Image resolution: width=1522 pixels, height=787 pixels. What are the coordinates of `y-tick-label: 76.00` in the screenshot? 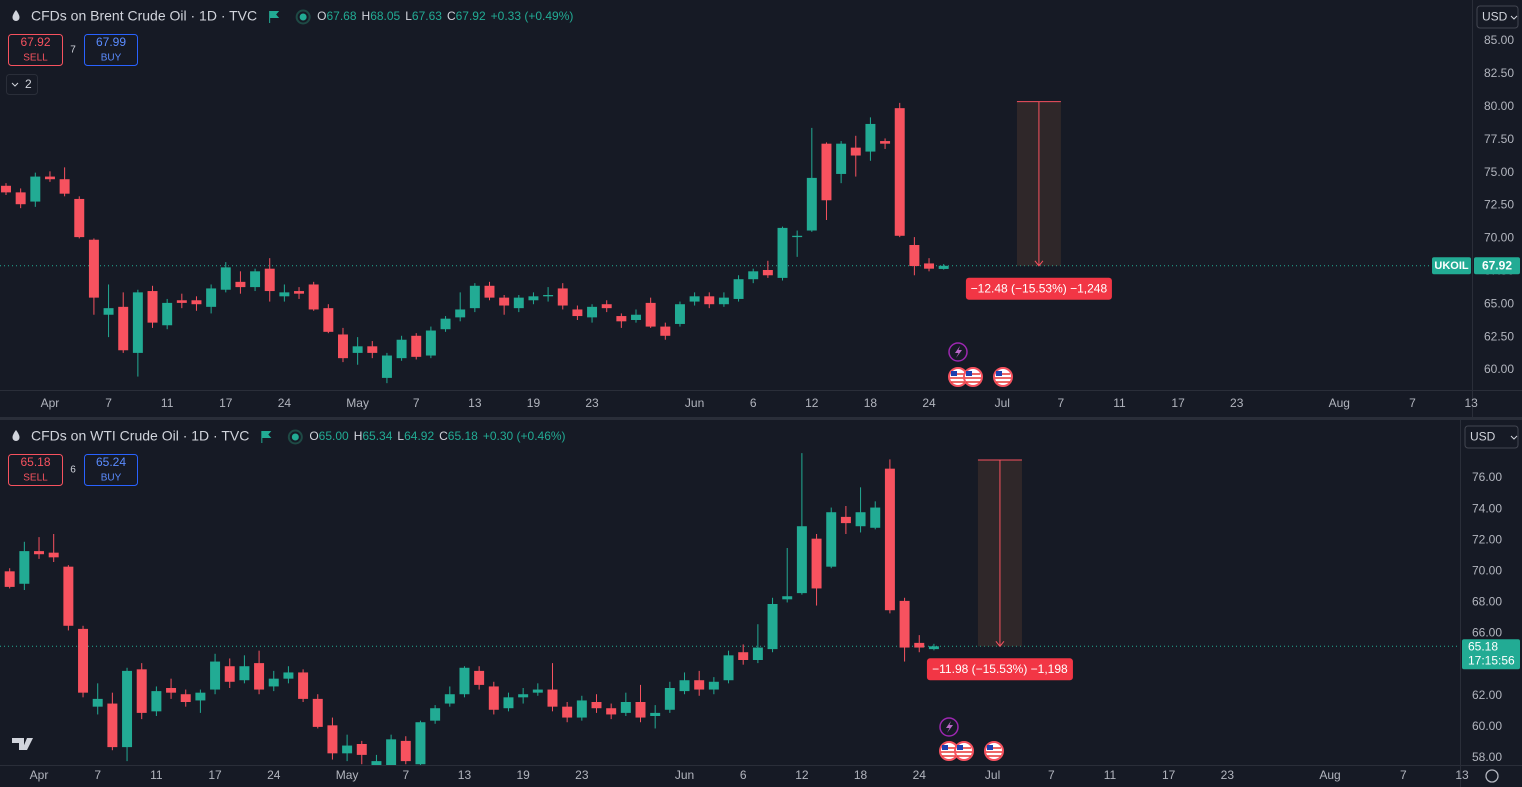 It's located at (1487, 477).